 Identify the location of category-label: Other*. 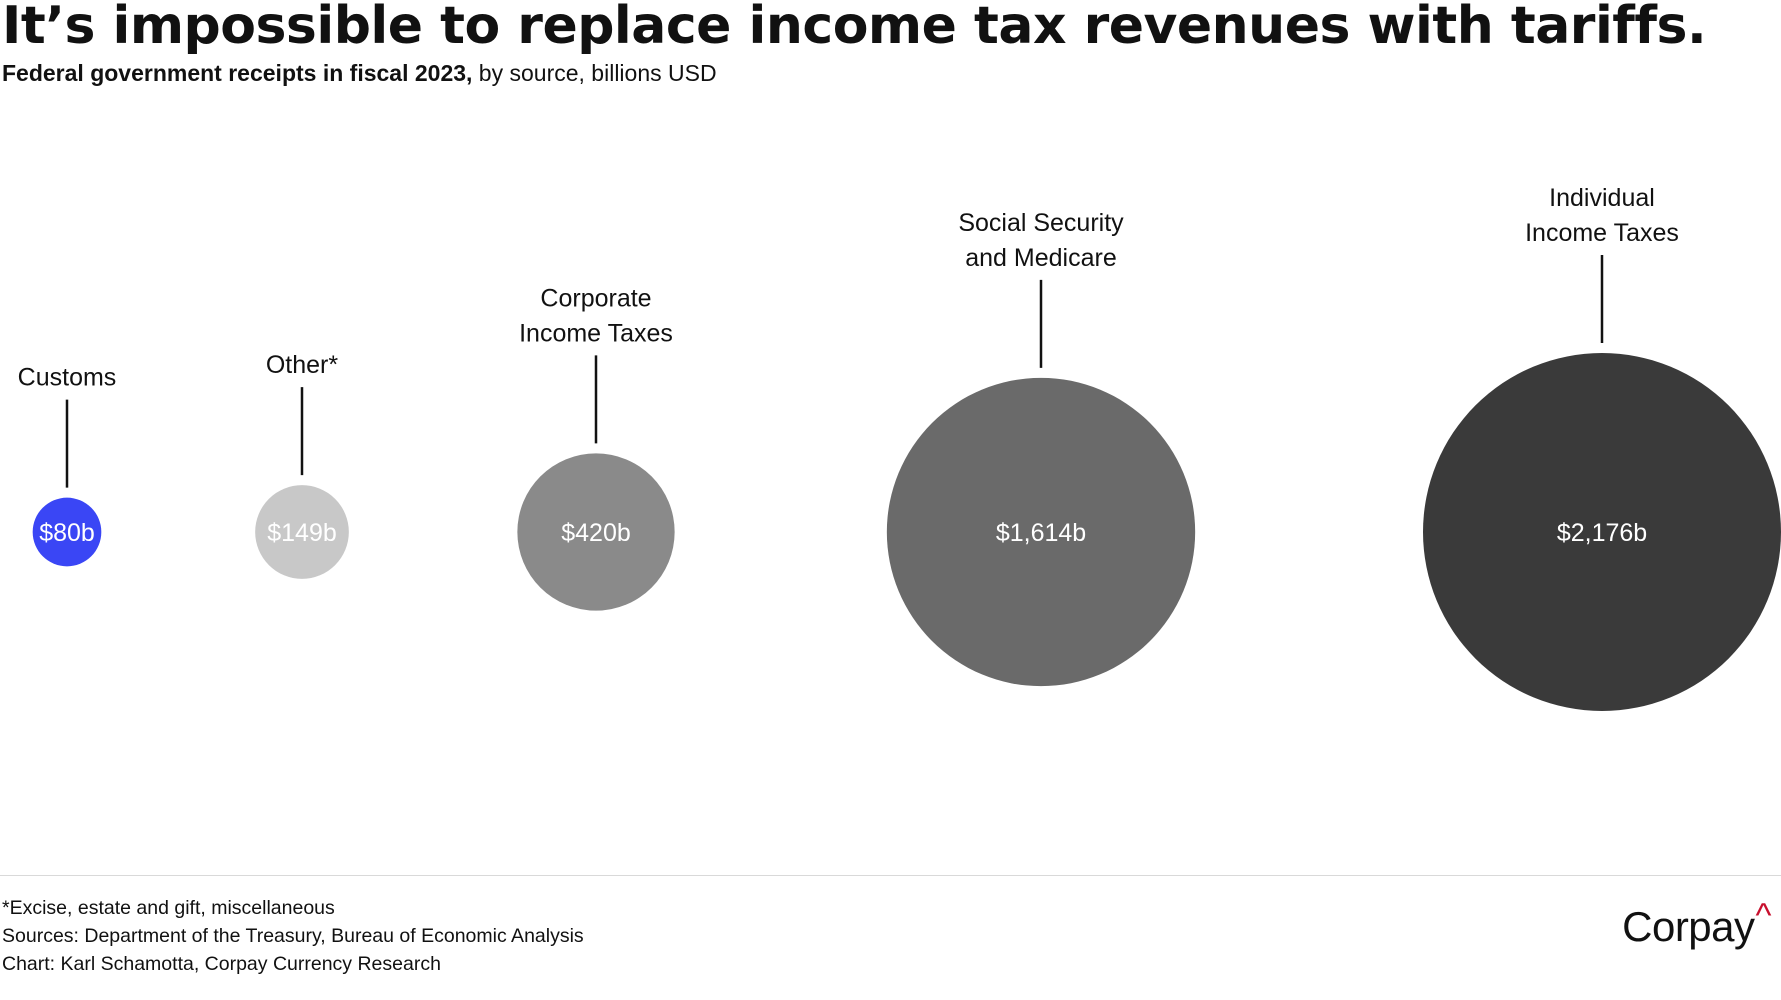
(302, 365).